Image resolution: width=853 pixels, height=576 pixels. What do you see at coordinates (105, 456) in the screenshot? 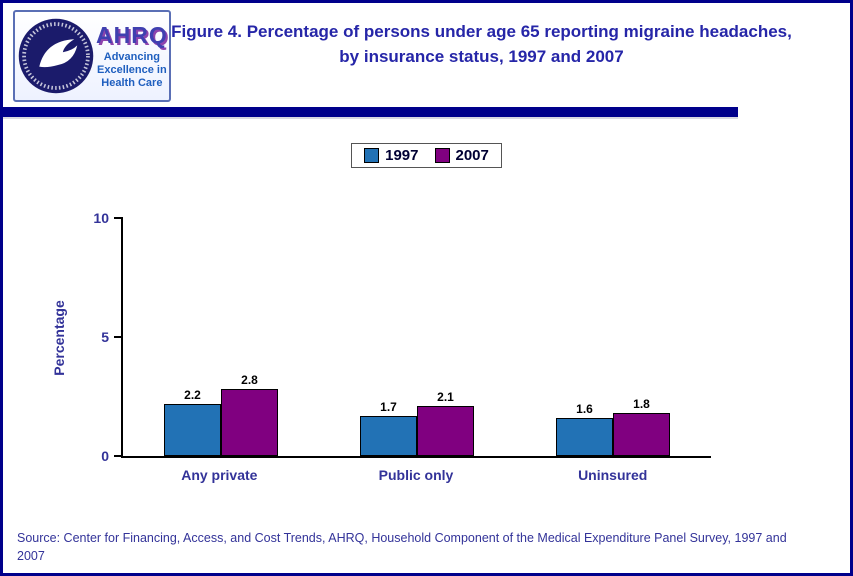
I see `y-tick-label: 0` at bounding box center [105, 456].